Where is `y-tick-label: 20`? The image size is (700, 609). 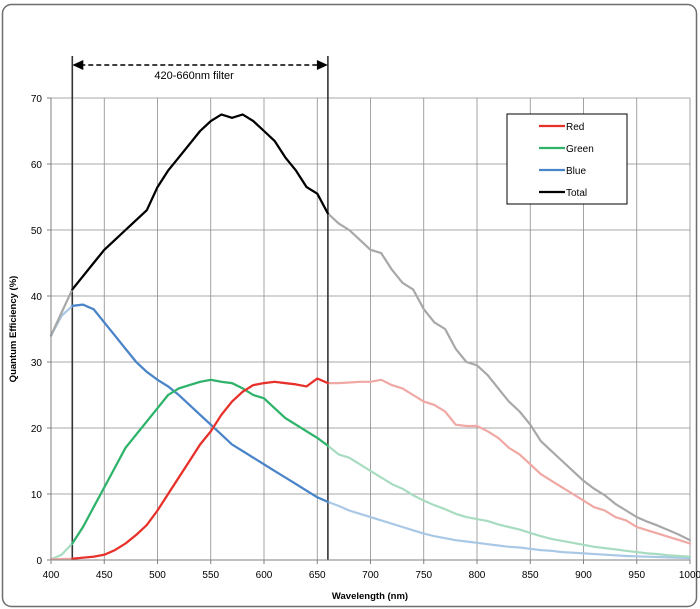 y-tick-label: 20 is located at coordinates (37, 429).